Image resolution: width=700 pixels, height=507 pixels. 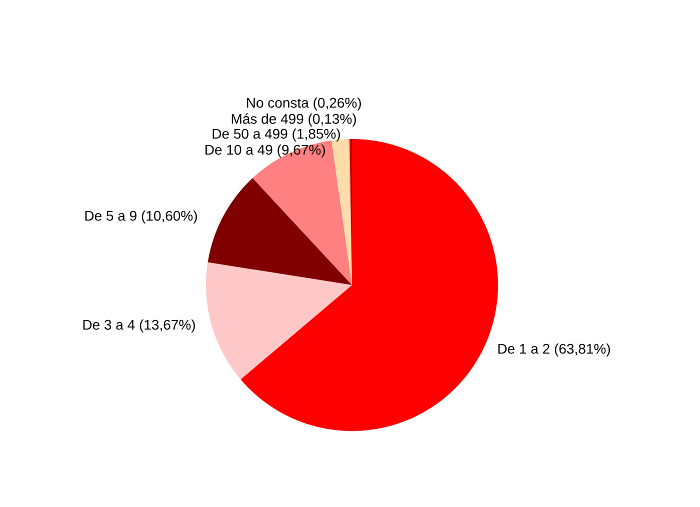 What do you see at coordinates (524, 349) in the screenshot?
I see `slice-label: De 1 a 2` at bounding box center [524, 349].